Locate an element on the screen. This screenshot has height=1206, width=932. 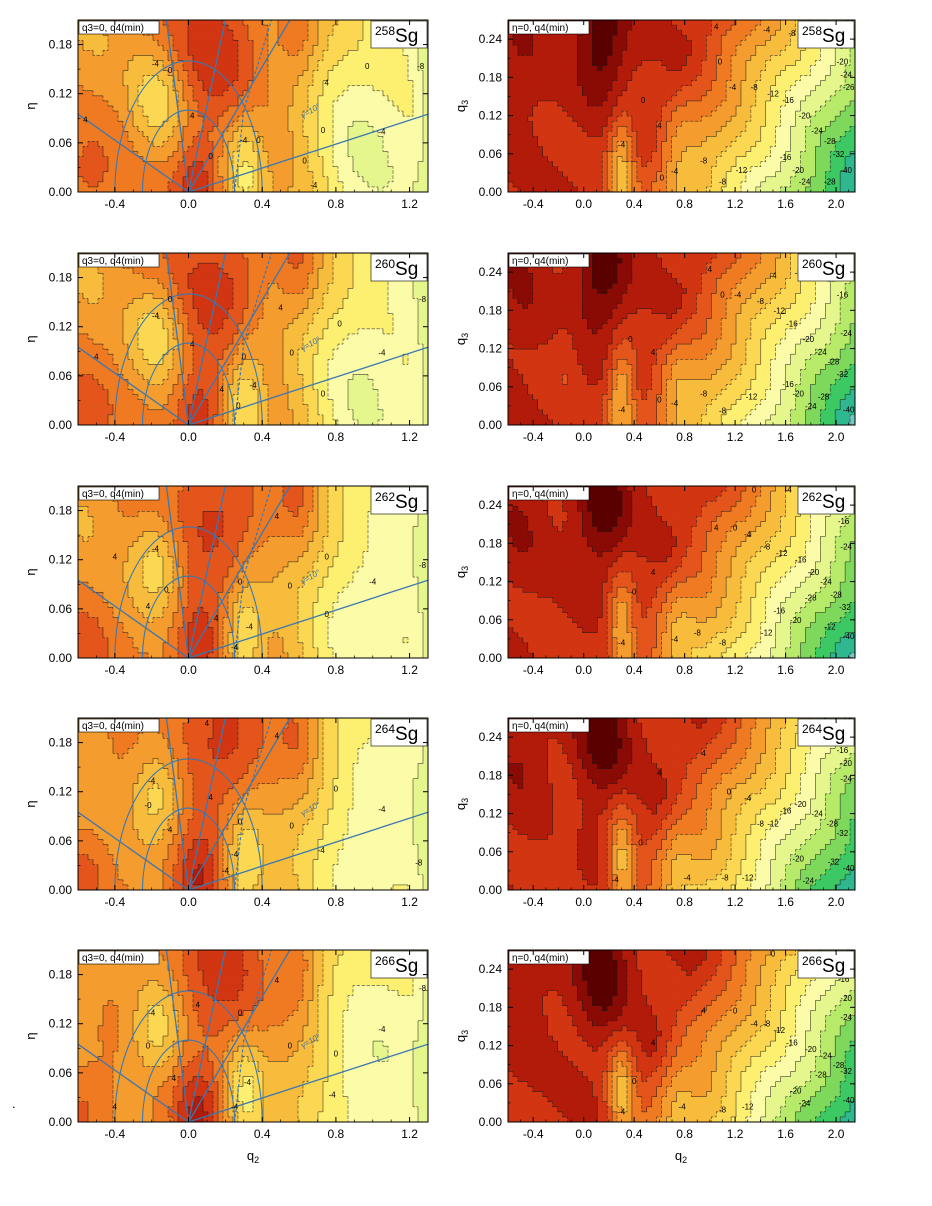
barrier-line is located at coordinates (207, 106).